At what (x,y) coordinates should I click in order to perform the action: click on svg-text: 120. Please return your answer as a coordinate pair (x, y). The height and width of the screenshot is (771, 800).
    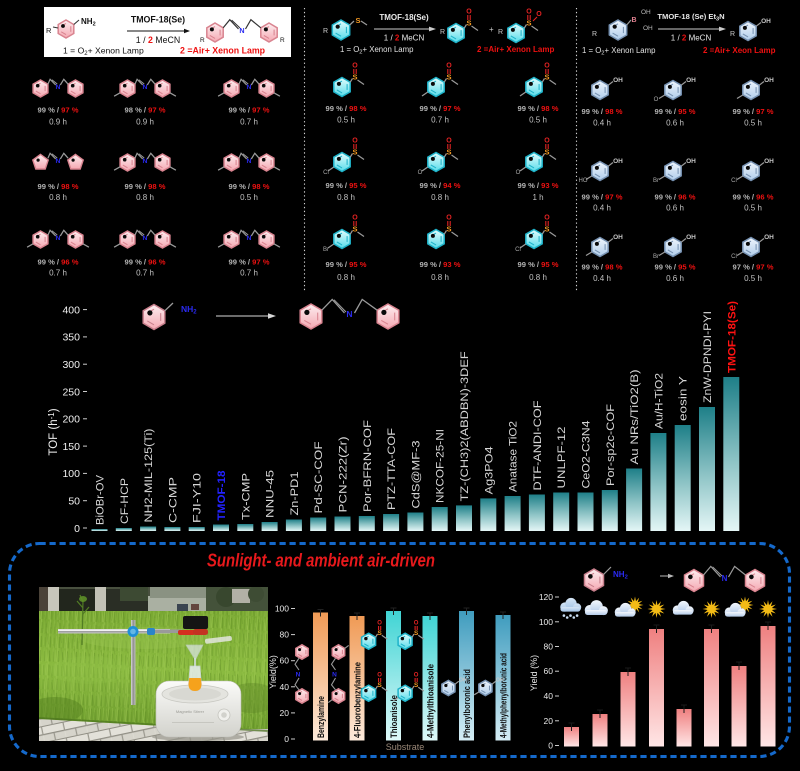
    Looking at the image, I should click on (546, 597).